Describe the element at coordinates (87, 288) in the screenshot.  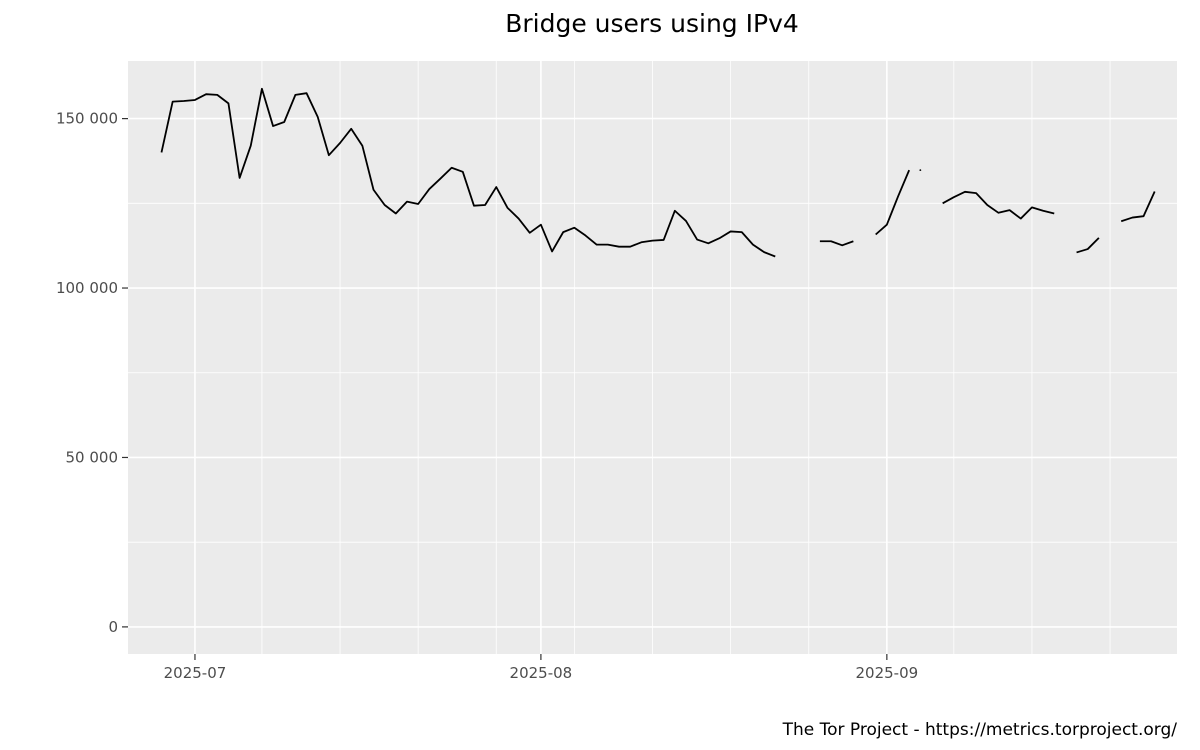
I see `y-tick-label: 100 000` at that location.